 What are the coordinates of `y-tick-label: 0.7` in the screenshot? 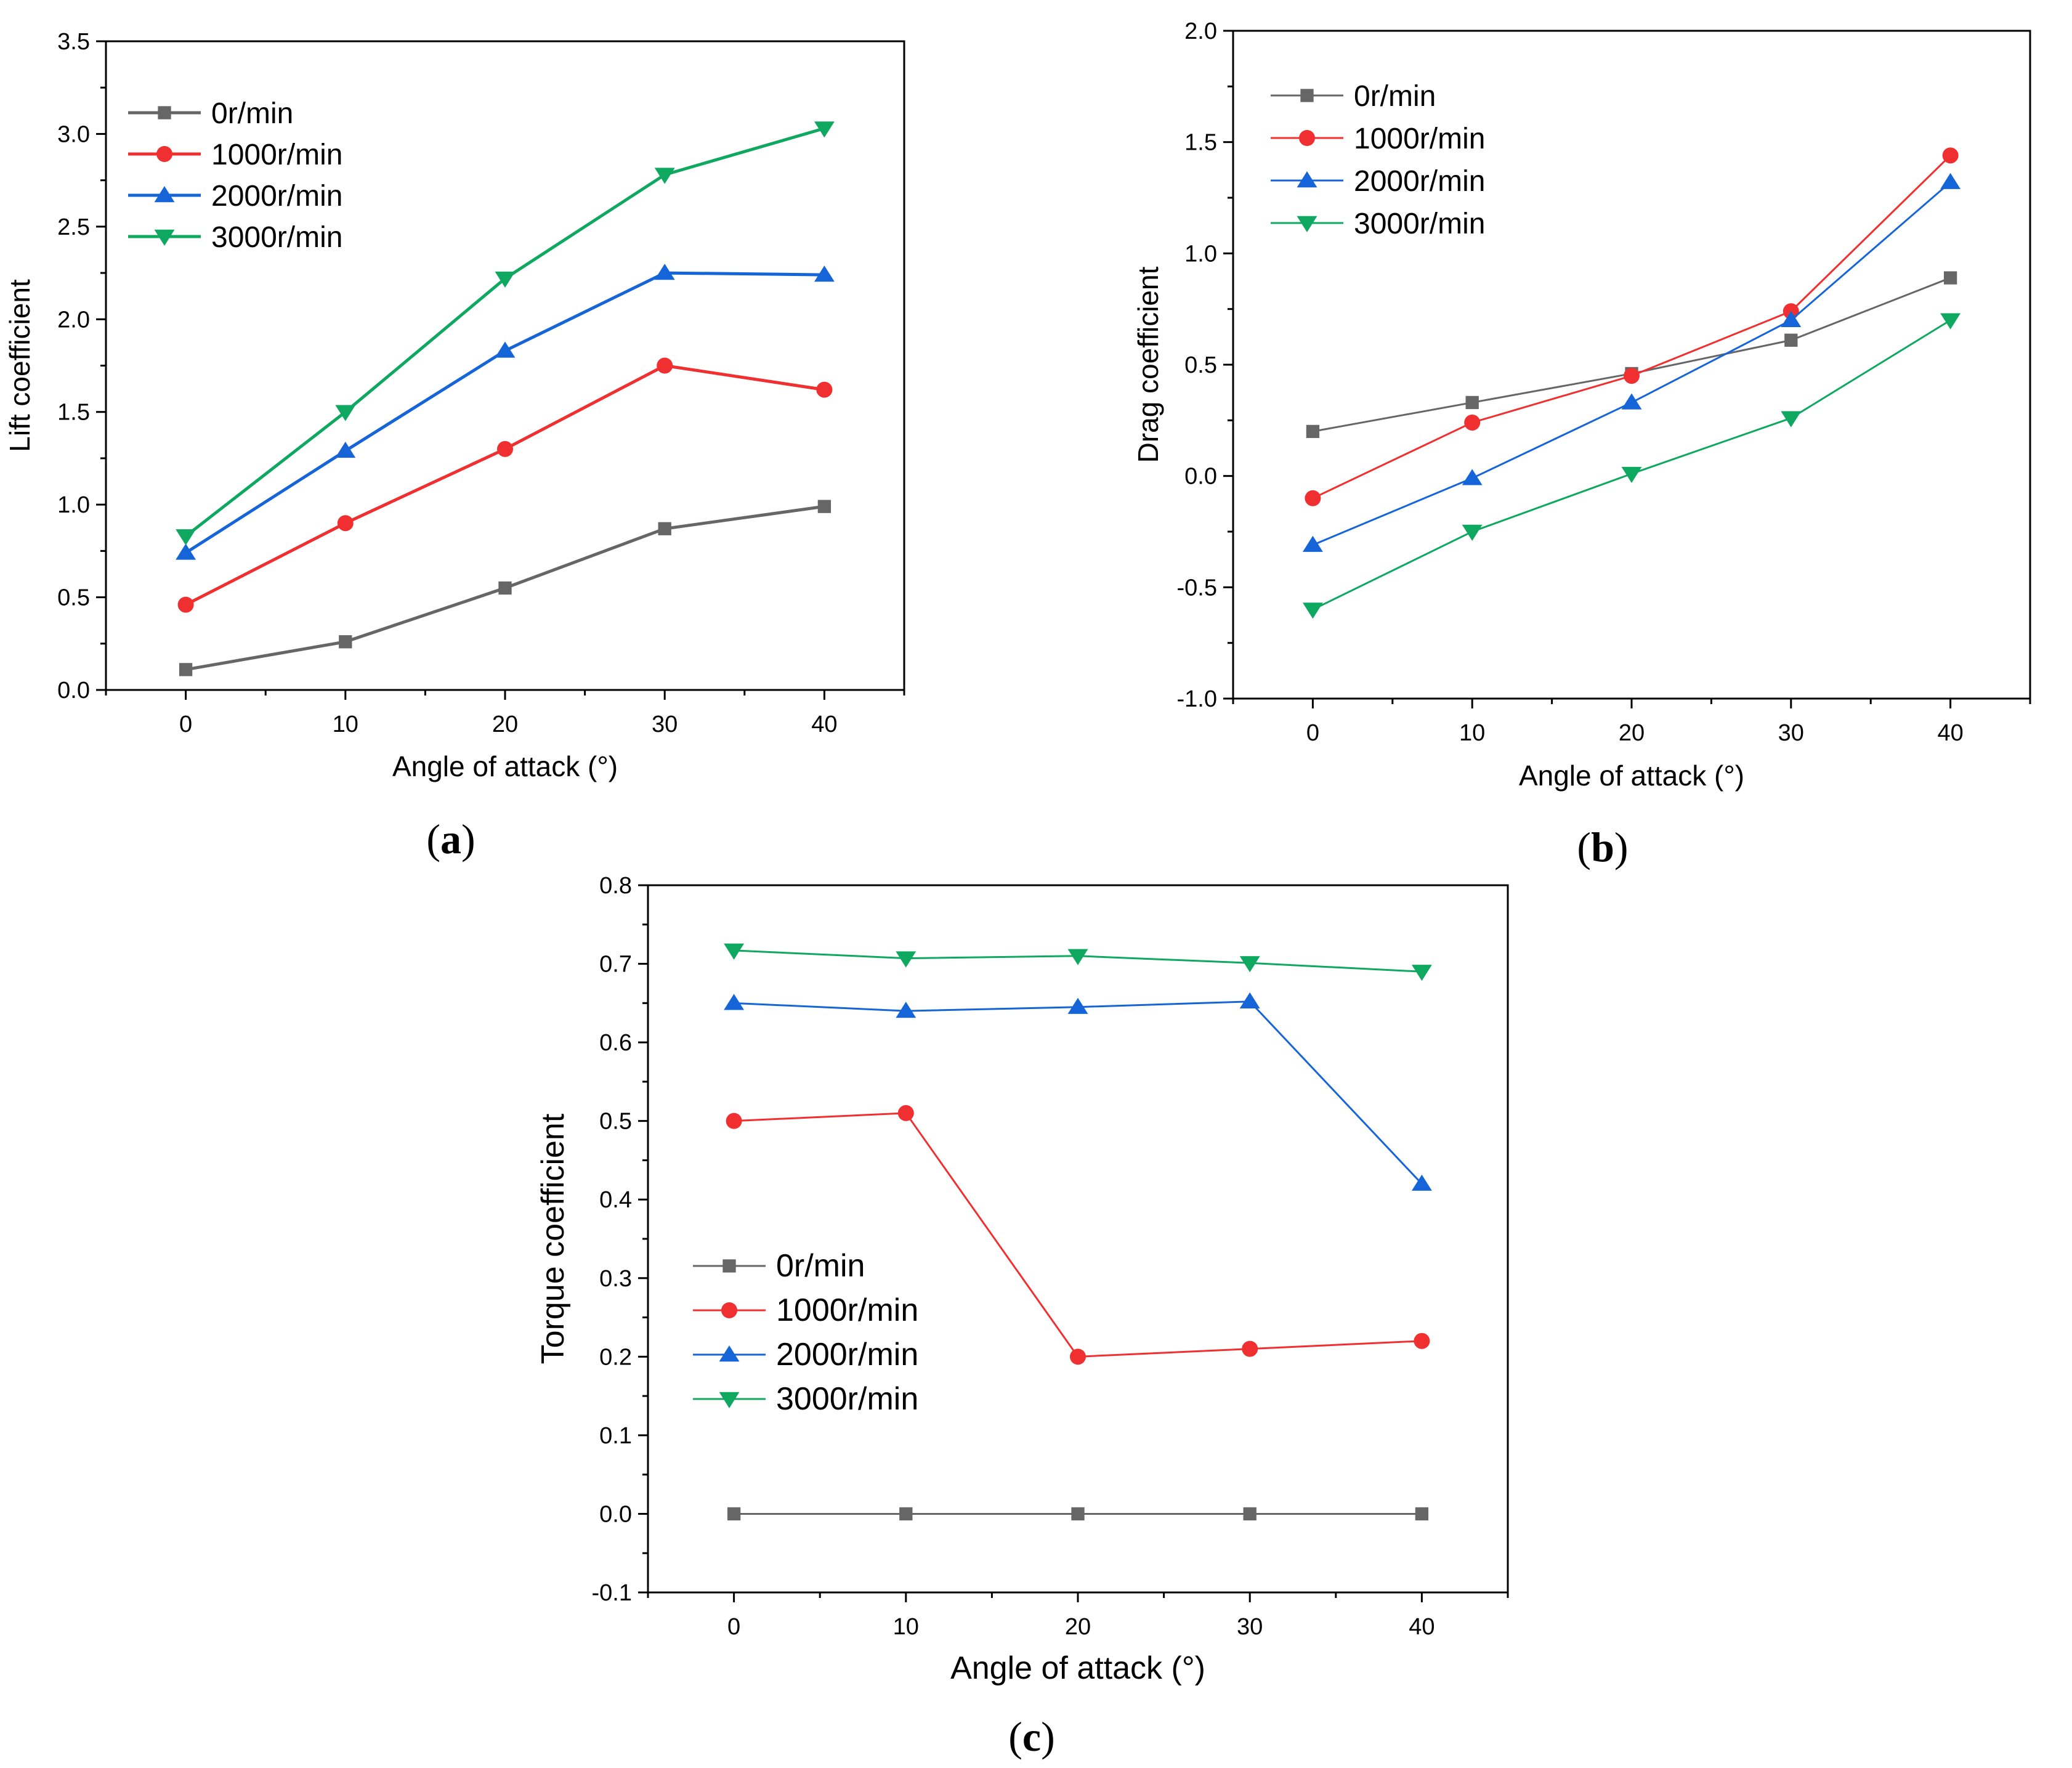 It's located at (615, 965).